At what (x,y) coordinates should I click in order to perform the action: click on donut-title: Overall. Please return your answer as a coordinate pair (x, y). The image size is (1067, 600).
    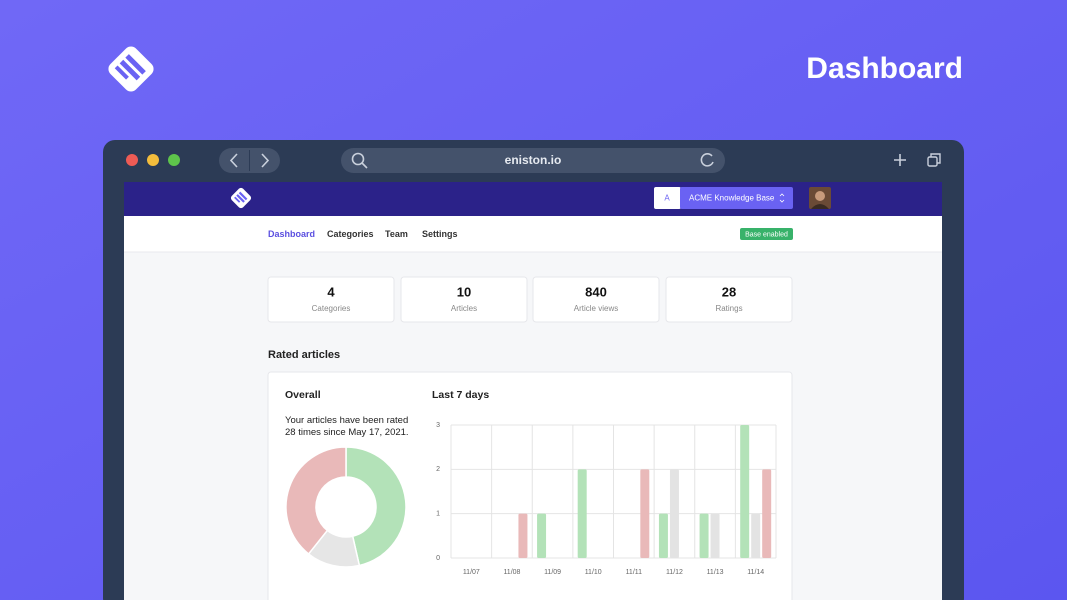
    Looking at the image, I should click on (303, 395).